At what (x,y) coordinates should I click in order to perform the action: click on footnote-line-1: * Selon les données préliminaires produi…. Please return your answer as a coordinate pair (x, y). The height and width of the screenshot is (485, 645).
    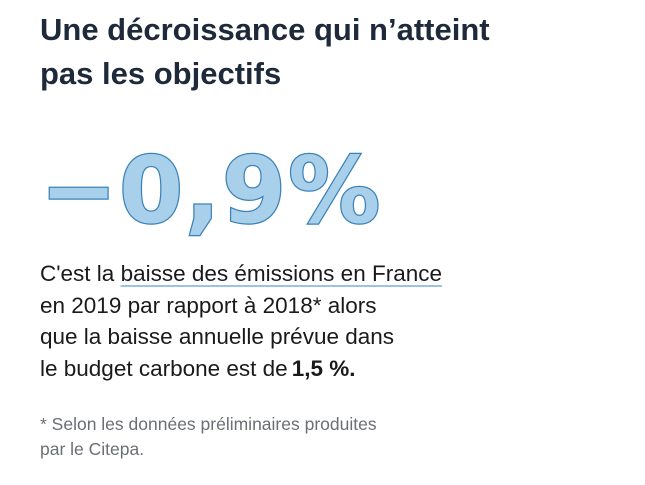
    Looking at the image, I should click on (208, 424).